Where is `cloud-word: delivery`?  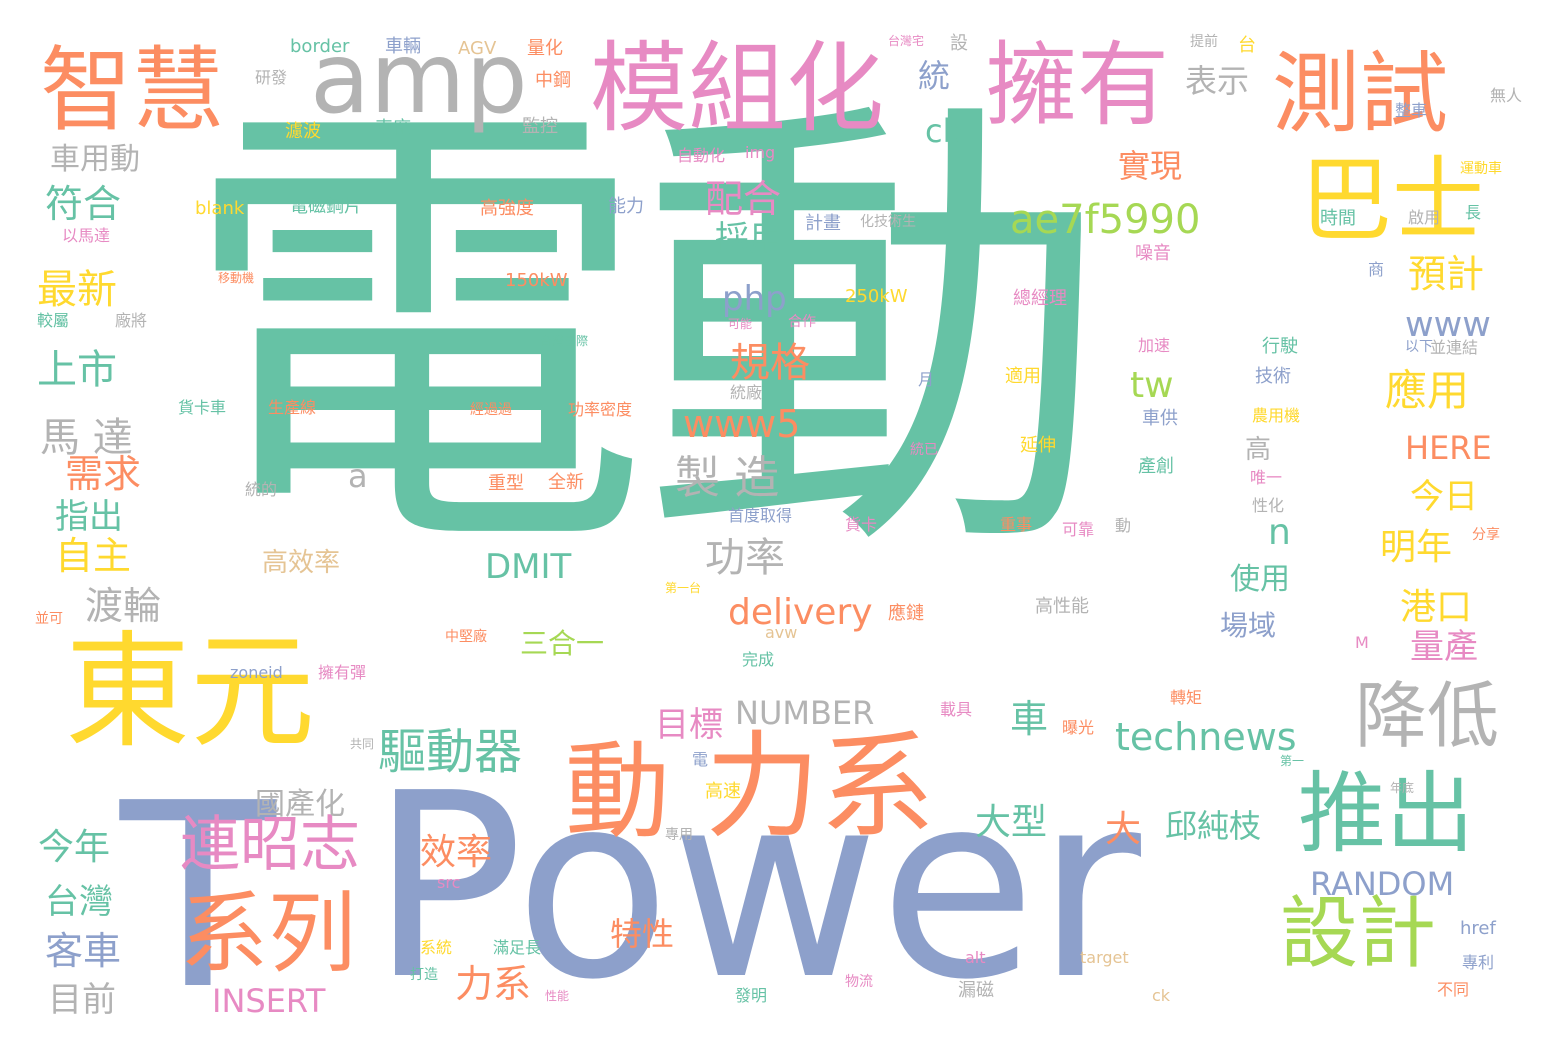 cloud-word: delivery is located at coordinates (800, 613).